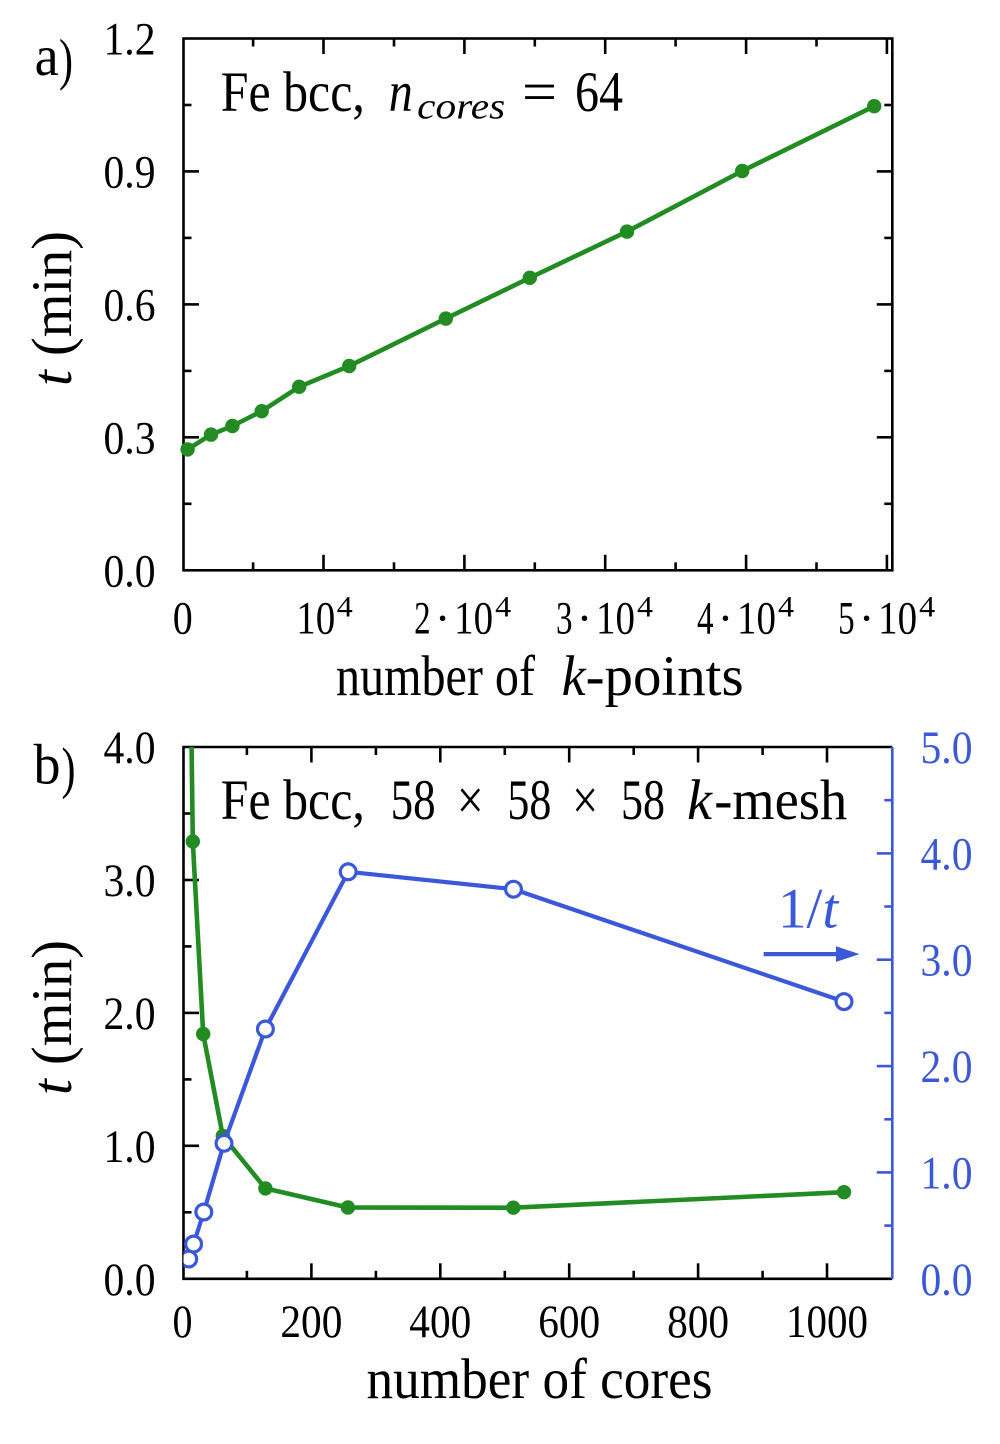 The image size is (1000, 1444). What do you see at coordinates (599, 92) in the screenshot?
I see `svg-text: 64` at bounding box center [599, 92].